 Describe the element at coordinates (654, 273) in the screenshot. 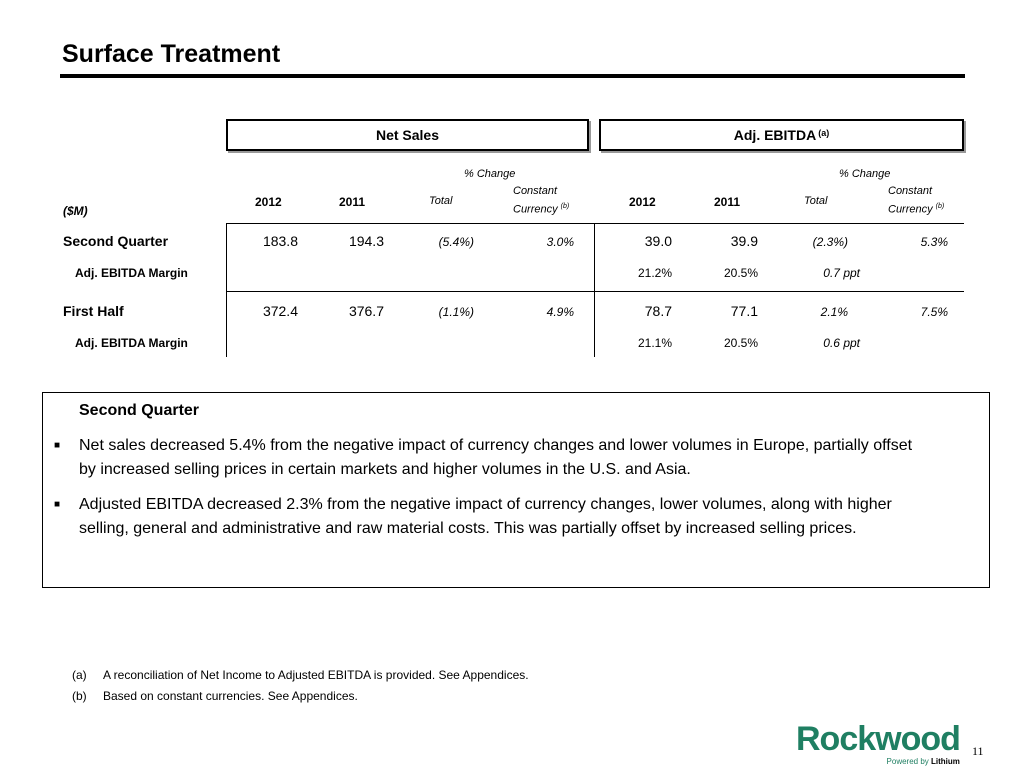

I see `q2-margin-2012: 21.2%` at that location.